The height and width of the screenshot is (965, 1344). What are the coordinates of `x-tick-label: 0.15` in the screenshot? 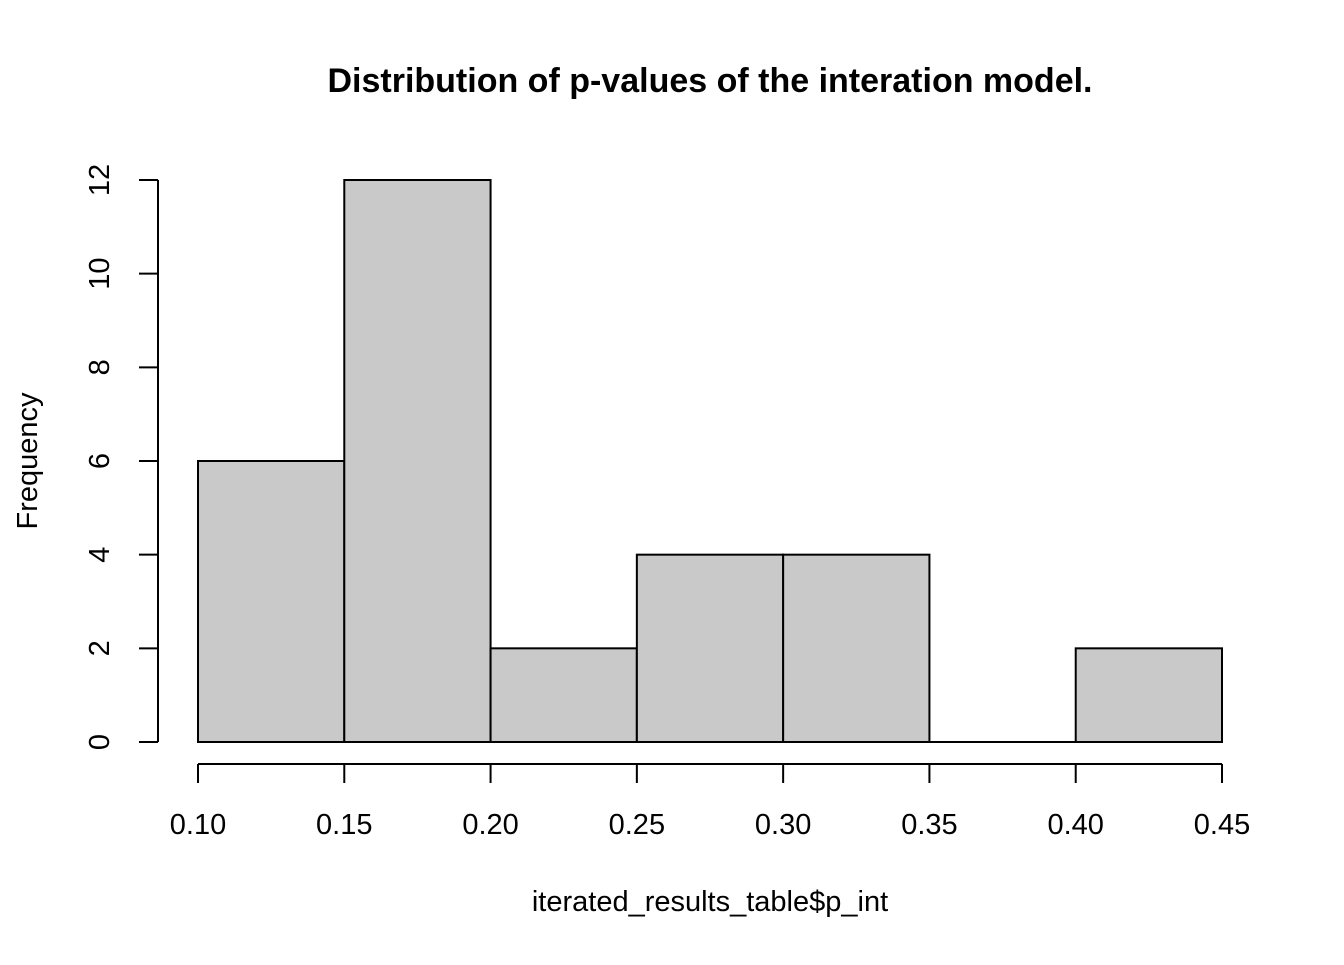 It's located at (344, 825).